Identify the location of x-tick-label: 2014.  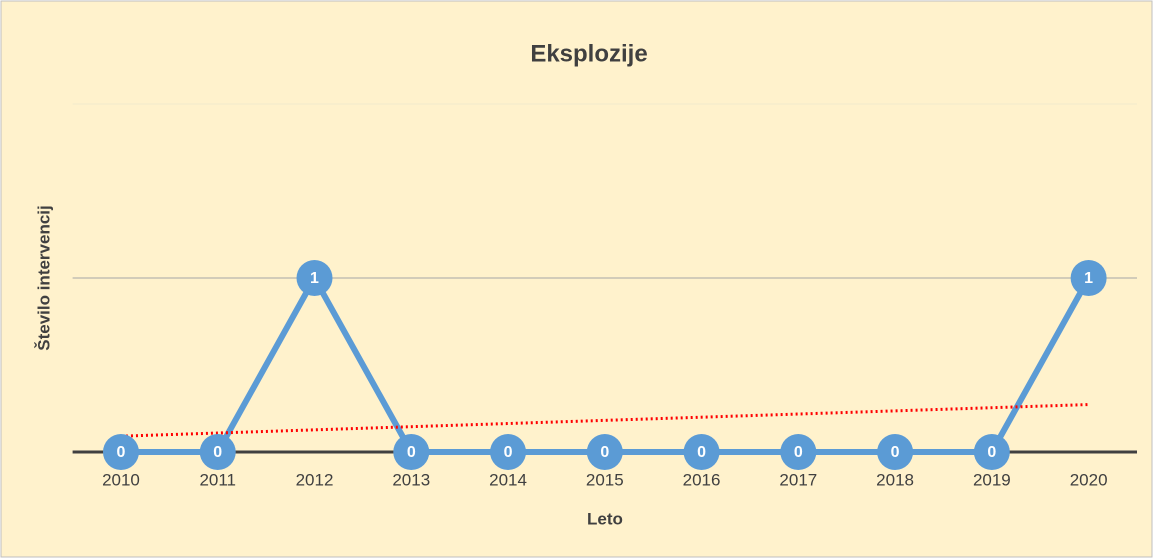
(508, 479).